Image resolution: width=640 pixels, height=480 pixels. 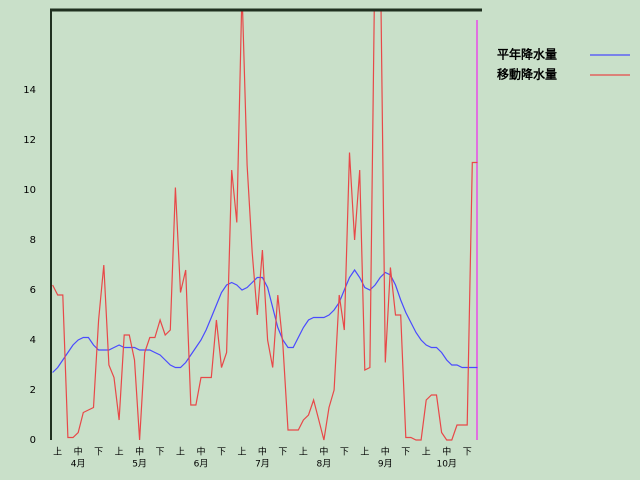 What do you see at coordinates (201, 464) in the screenshot?
I see `month-label: 6月` at bounding box center [201, 464].